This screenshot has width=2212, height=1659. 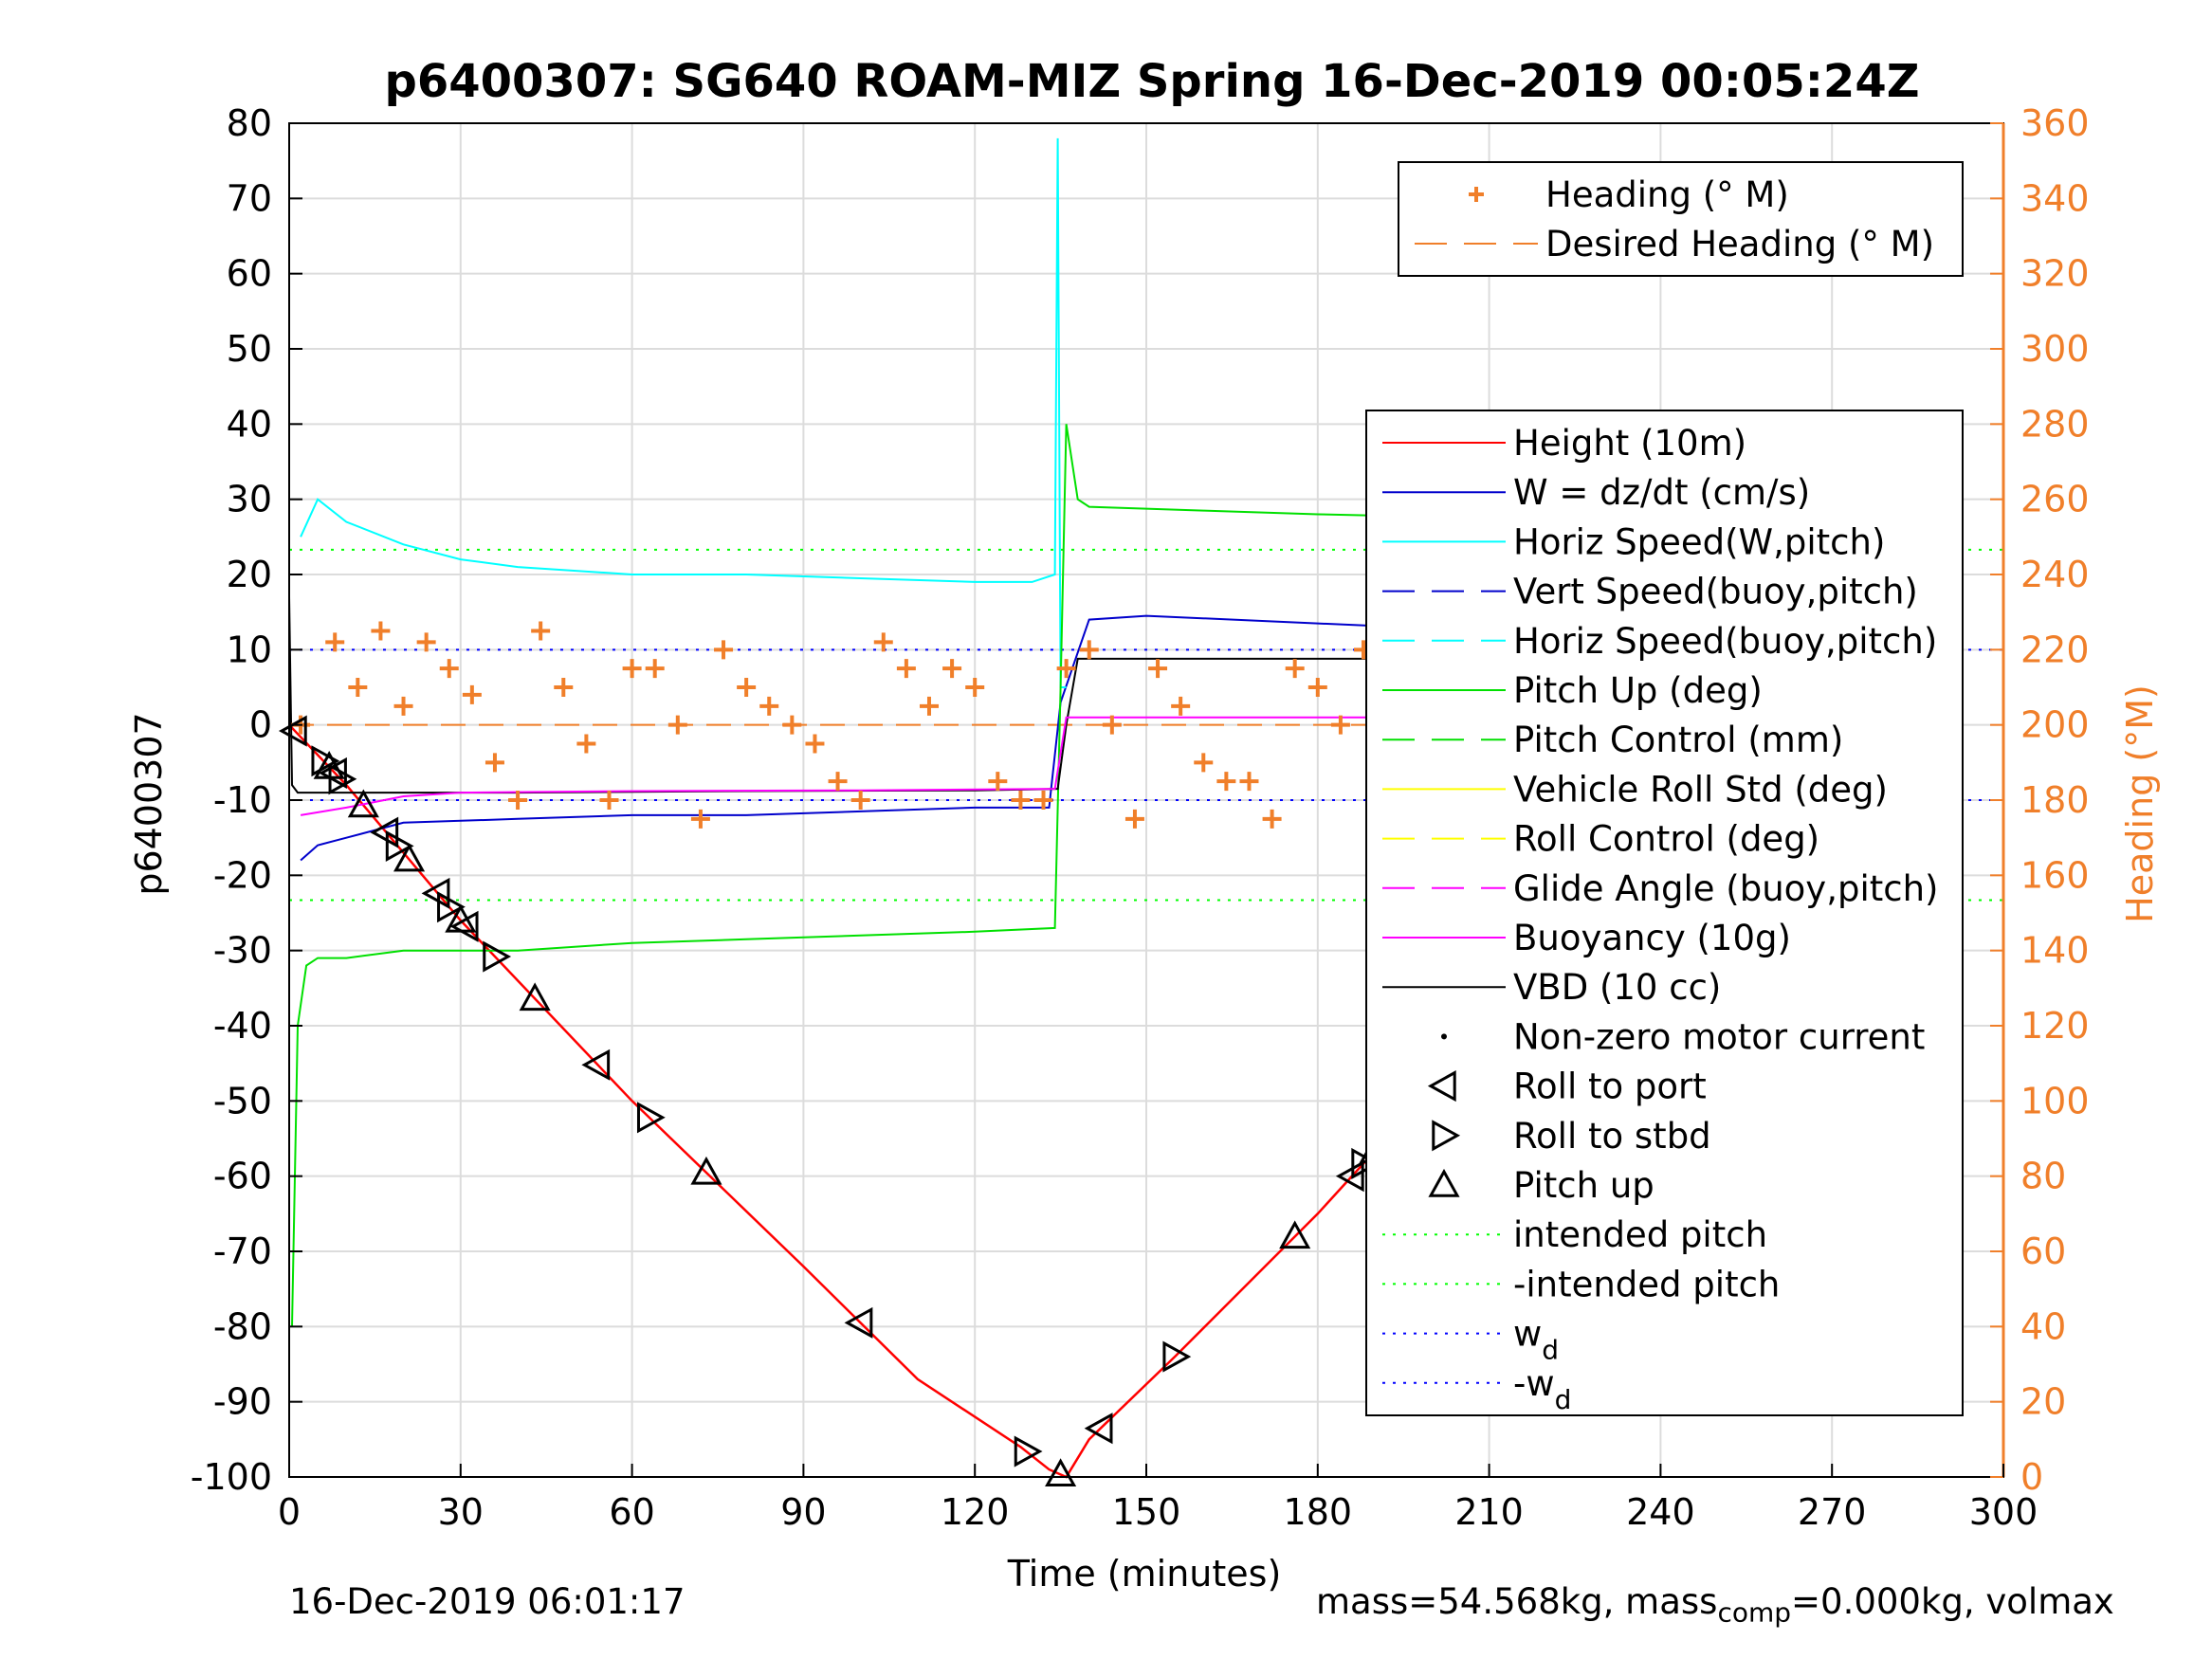 What do you see at coordinates (1666, 839) in the screenshot?
I see `legend-entry-label: Roll Control (deg)` at bounding box center [1666, 839].